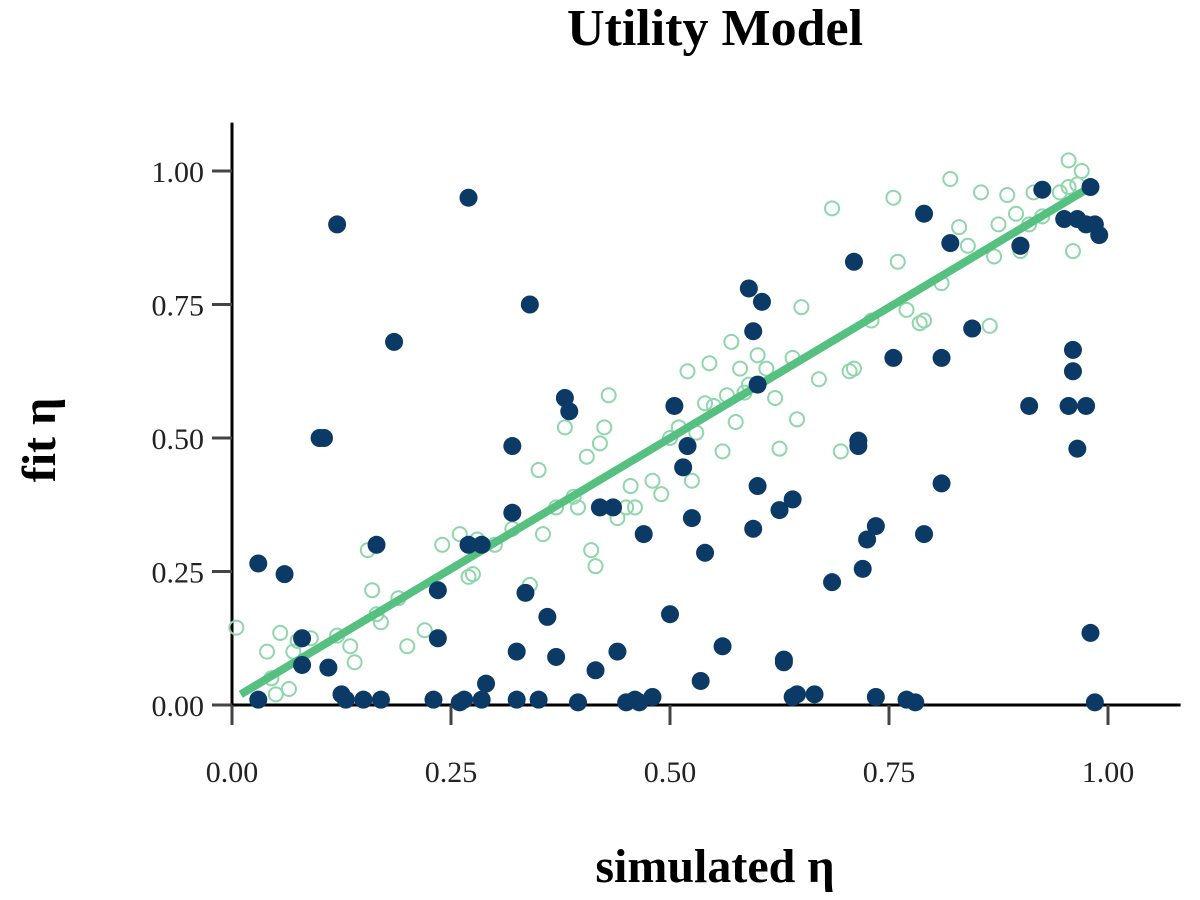 The image size is (1200, 900). I want to click on chart-title: Utility Model, so click(715, 28).